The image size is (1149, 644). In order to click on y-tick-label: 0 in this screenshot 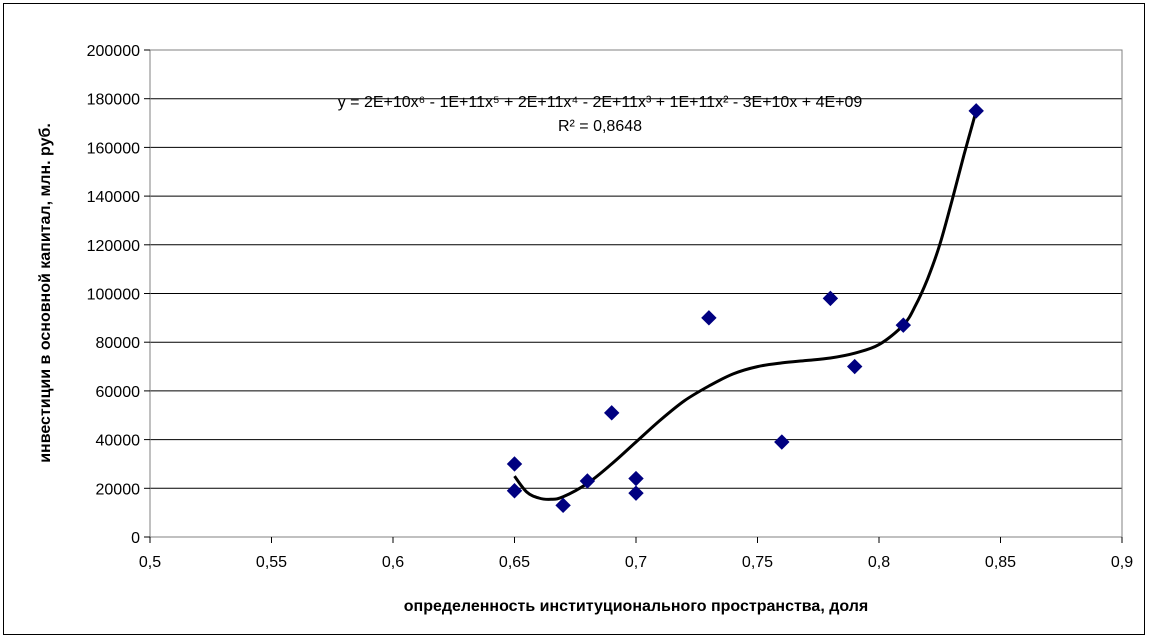, I will do `click(135, 538)`.